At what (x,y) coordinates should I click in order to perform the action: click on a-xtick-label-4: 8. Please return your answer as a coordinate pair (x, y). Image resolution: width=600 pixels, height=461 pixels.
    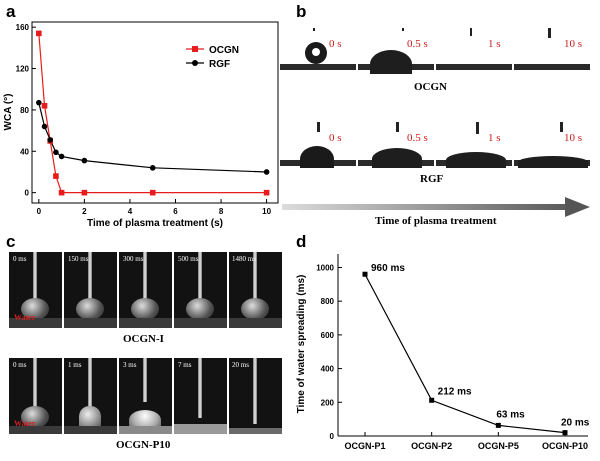
    Looking at the image, I should click on (221, 211).